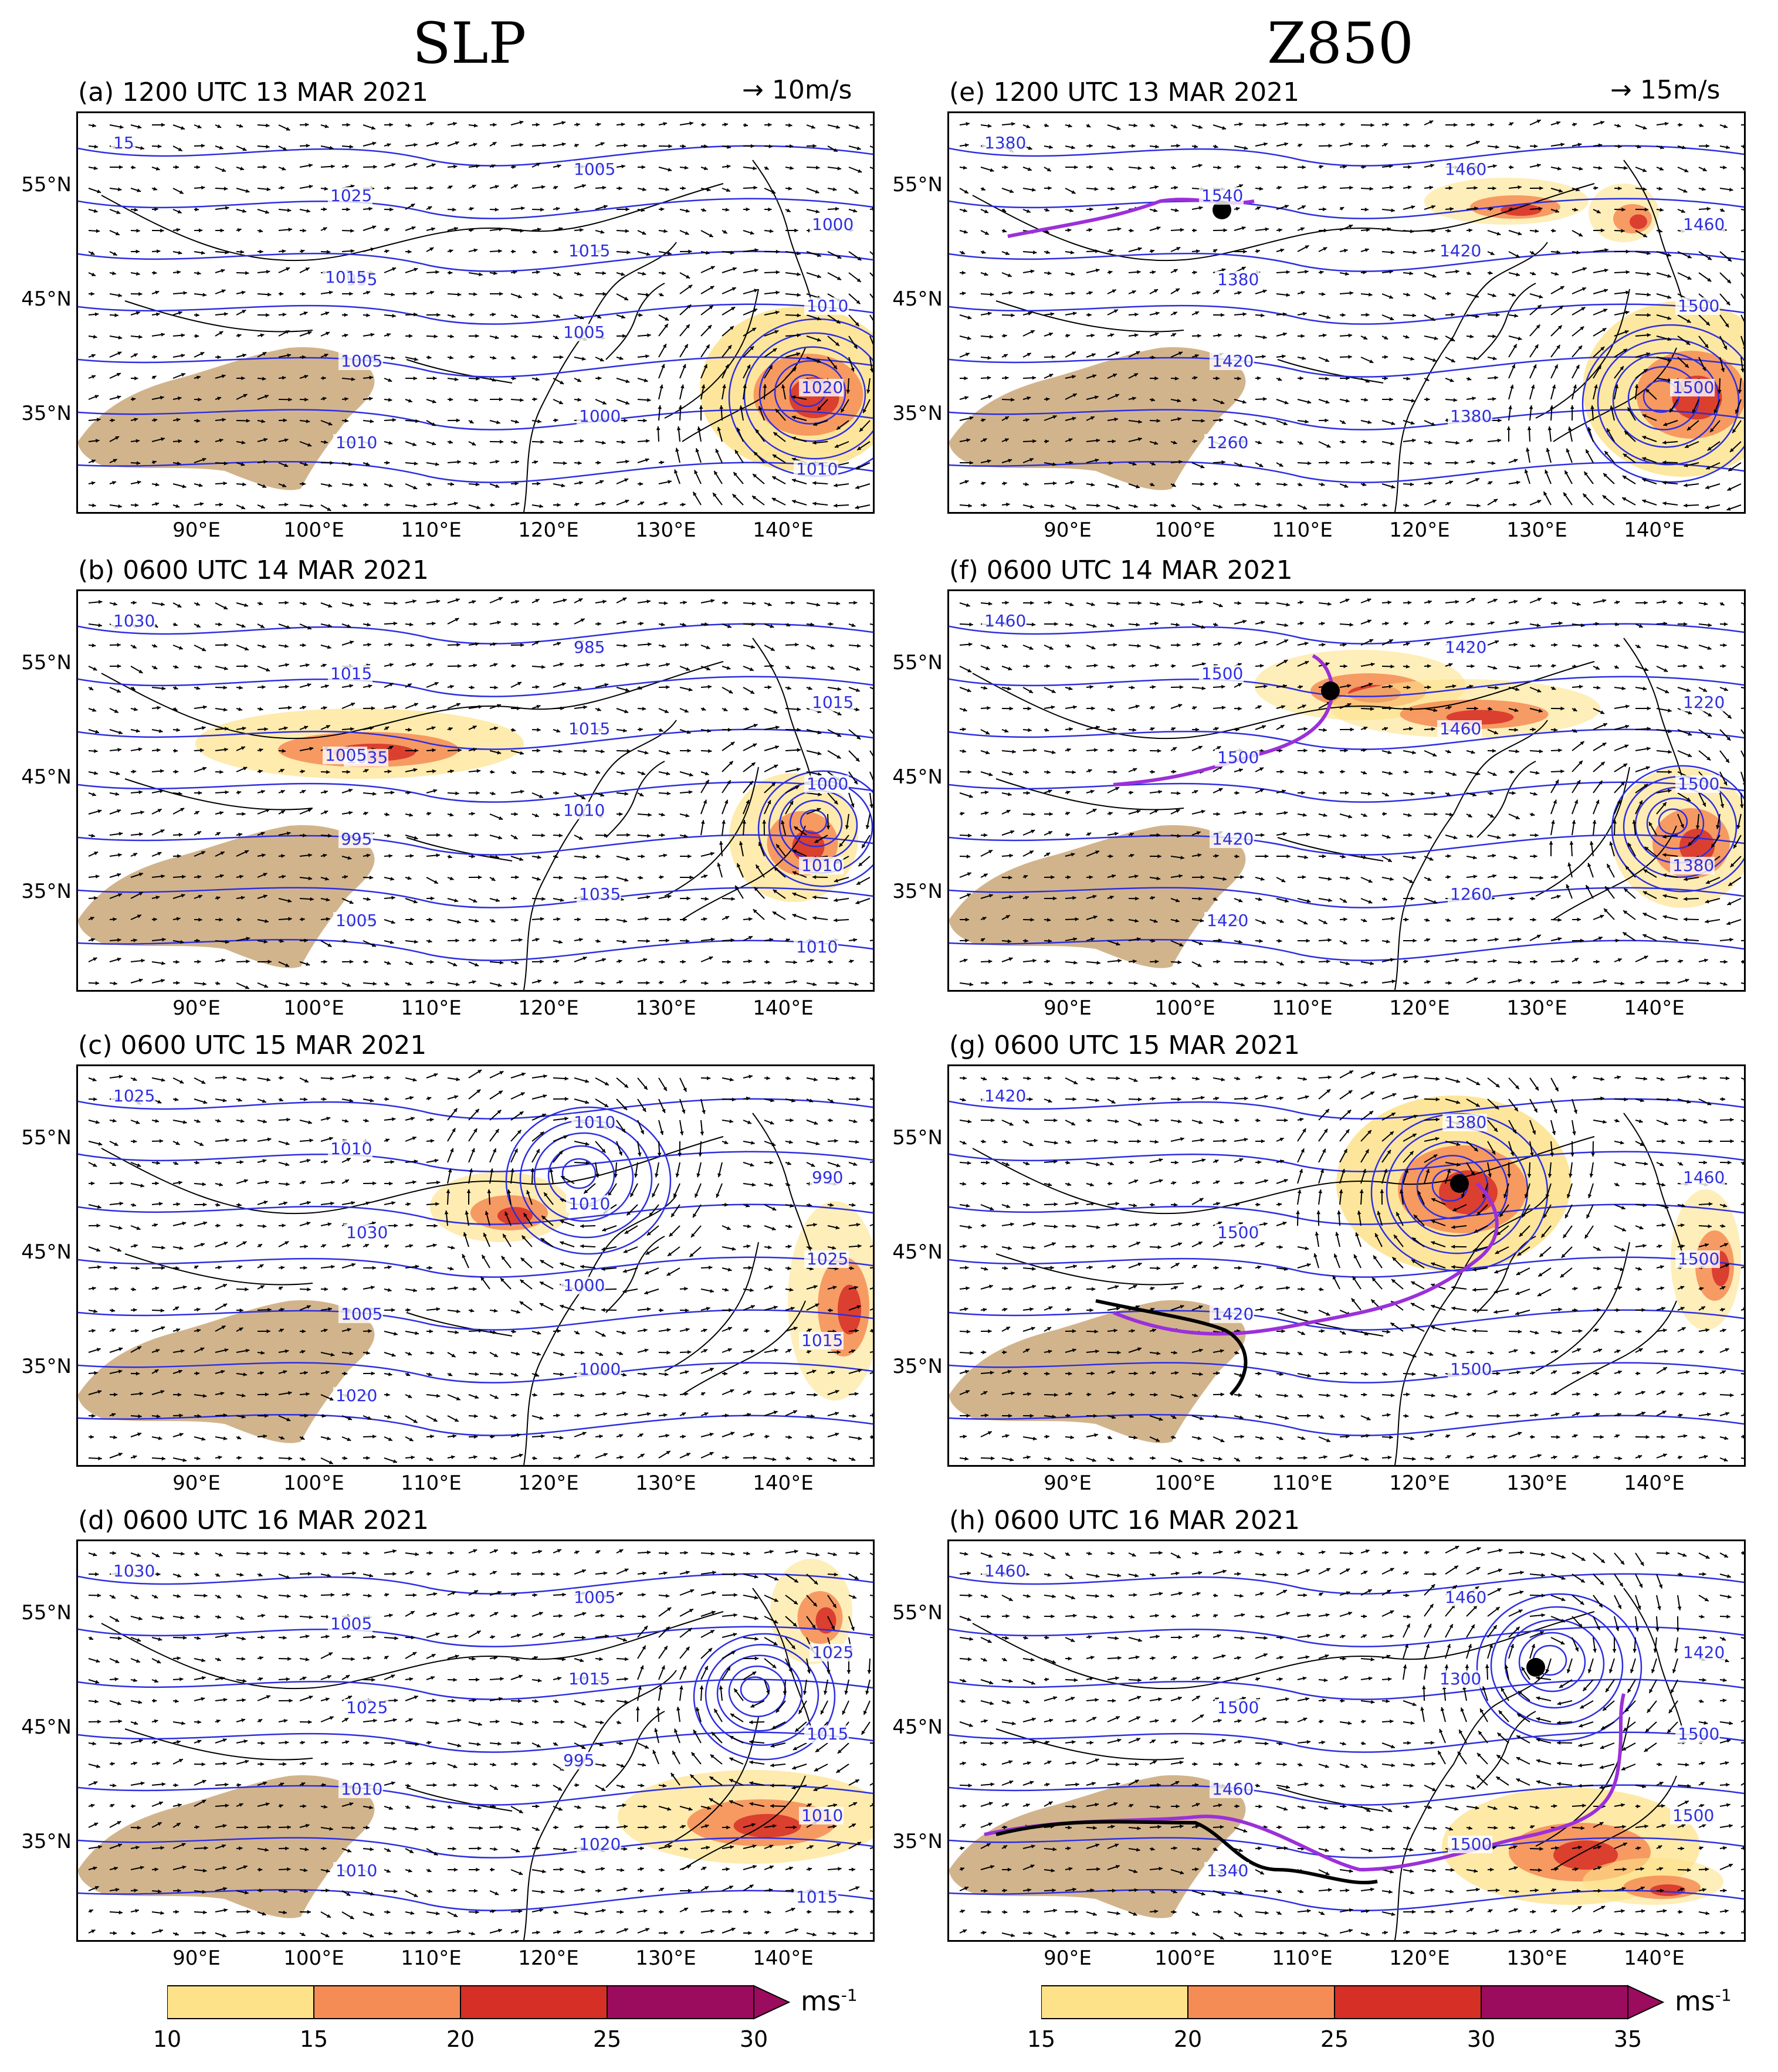 The height and width of the screenshot is (2072, 1778). Describe the element at coordinates (1703, 2001) in the screenshot. I see `colorbar-right-unit: ms-1` at that location.